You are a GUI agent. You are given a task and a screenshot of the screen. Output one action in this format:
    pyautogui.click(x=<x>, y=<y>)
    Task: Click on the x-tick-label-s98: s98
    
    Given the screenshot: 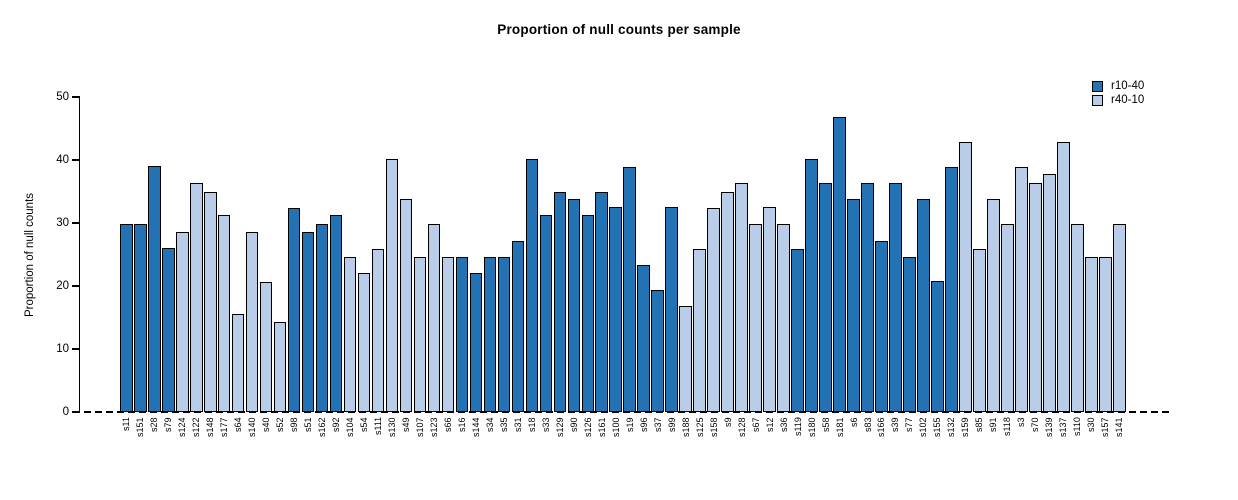 What is the action you would take?
    pyautogui.click(x=294, y=424)
    